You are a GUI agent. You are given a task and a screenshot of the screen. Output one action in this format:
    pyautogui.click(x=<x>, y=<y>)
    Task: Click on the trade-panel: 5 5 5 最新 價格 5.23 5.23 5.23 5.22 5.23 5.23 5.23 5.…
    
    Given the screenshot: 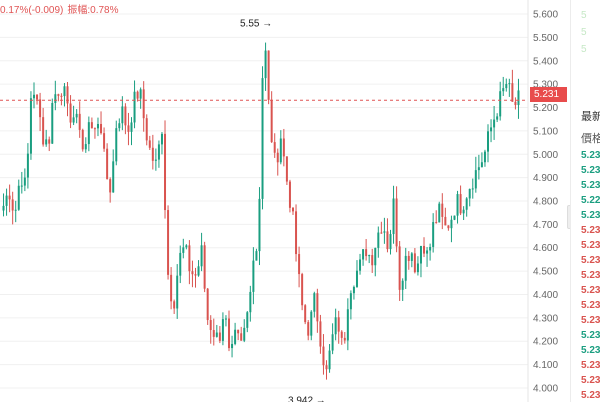 What is the action you would take?
    pyautogui.click(x=585, y=201)
    